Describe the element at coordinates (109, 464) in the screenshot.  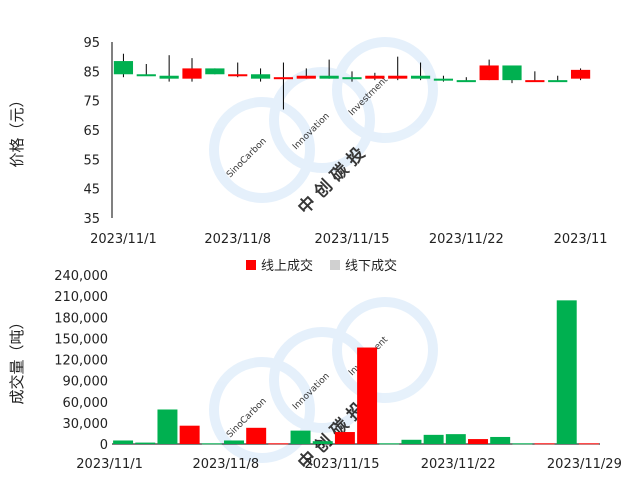
I see `volume-x-tick-label: 2023/11/1` at that location.